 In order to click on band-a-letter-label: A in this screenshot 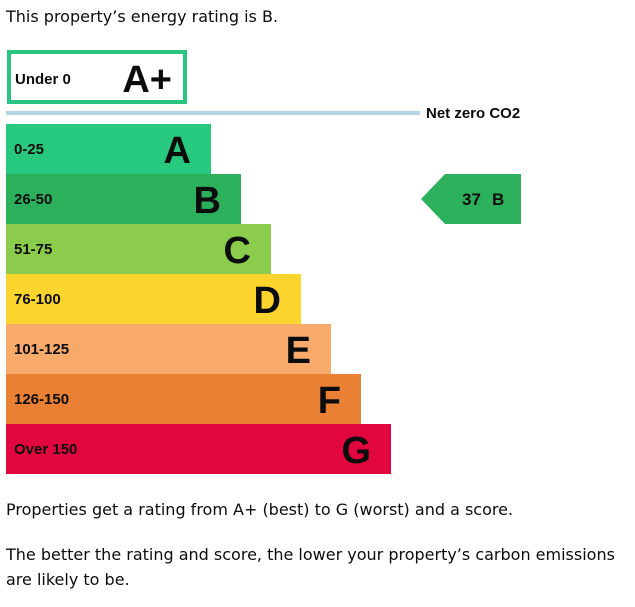, I will do `click(177, 151)`.